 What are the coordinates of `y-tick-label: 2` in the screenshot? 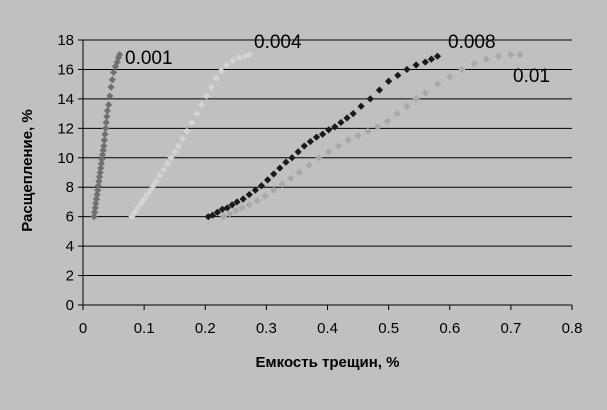 It's located at (70, 276).